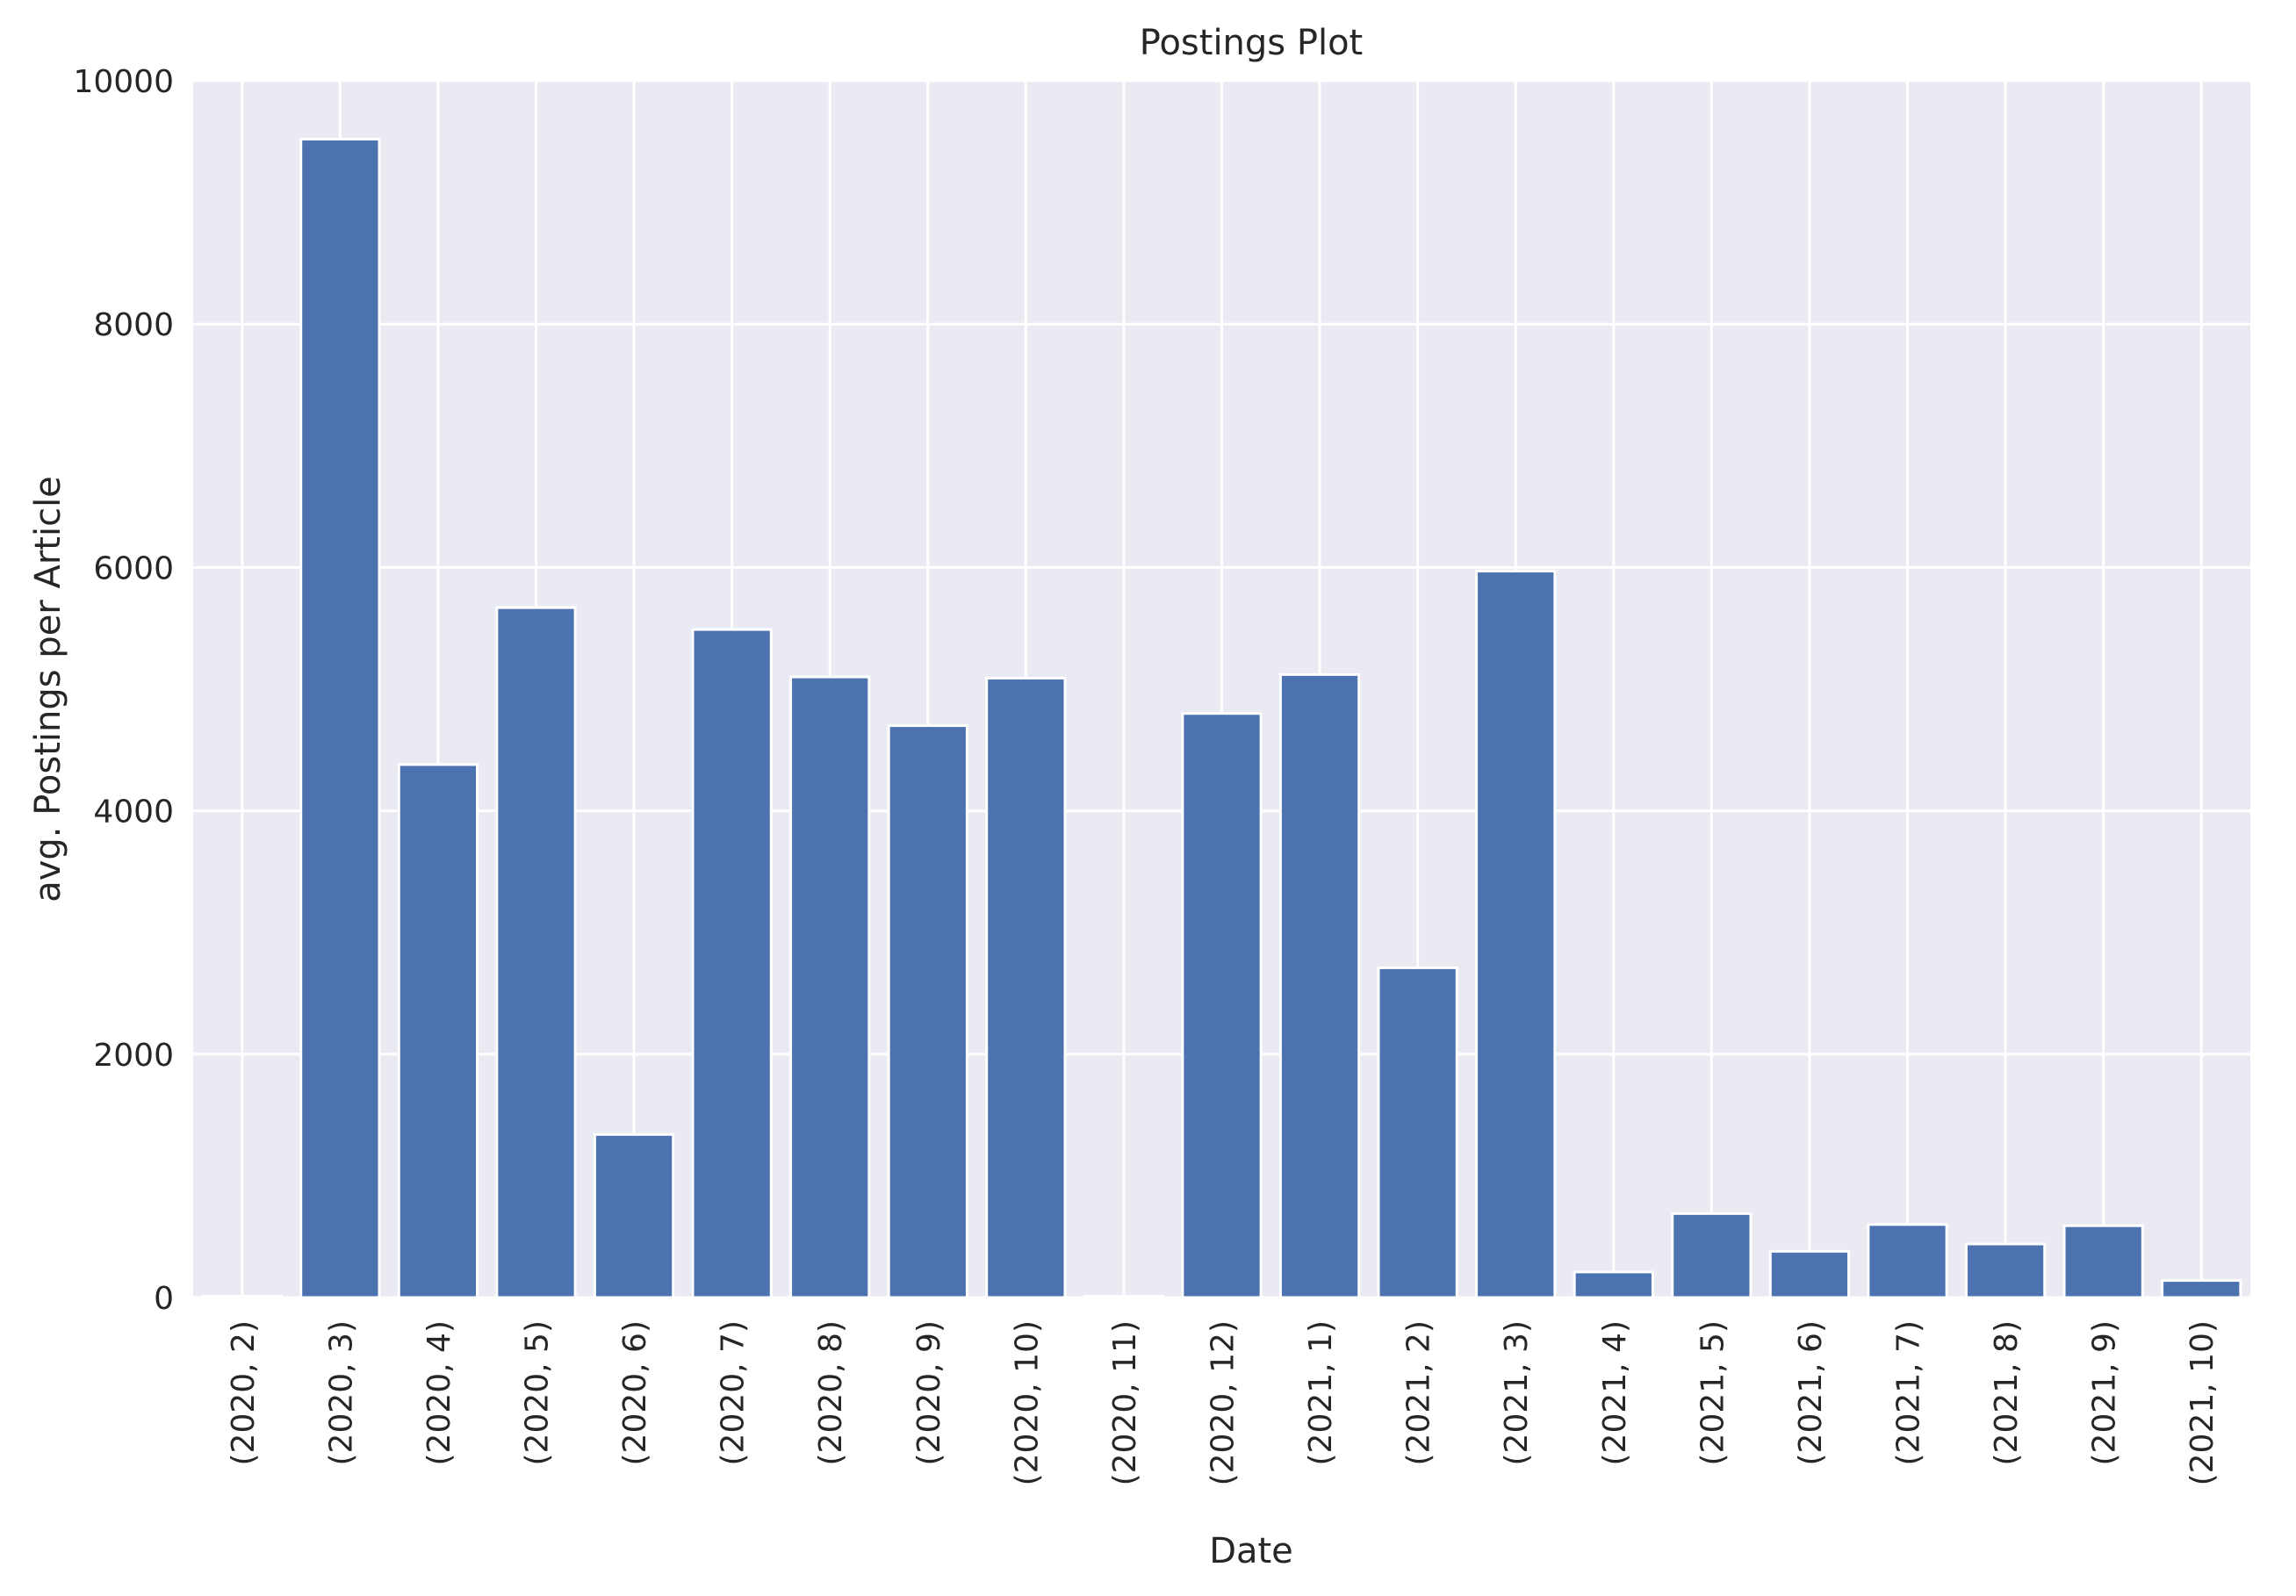  What do you see at coordinates (123, 690) in the screenshot?
I see `y-tick-labels: 0 2000 4000 6000 8000 10000` at bounding box center [123, 690].